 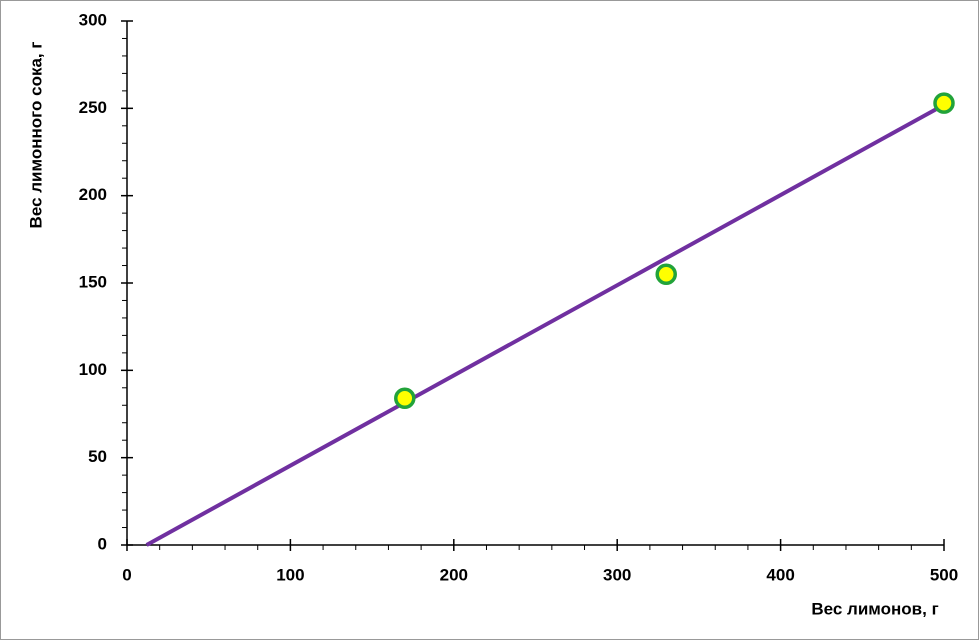 I want to click on y-tick-label: 0, so click(x=102, y=543).